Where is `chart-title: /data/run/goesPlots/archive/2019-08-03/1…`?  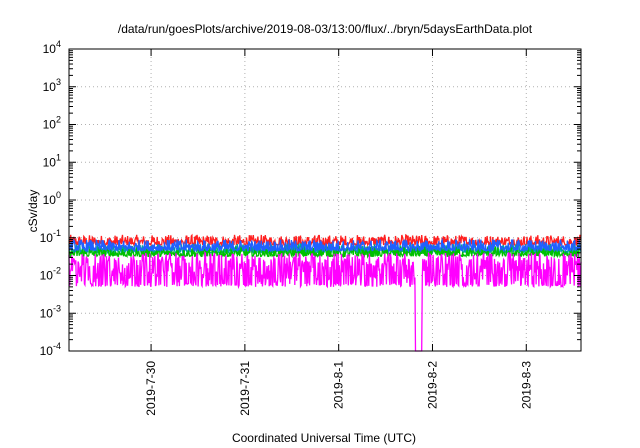
chart-title: /data/run/goesPlots/archive/2019-08-03/1… is located at coordinates (325, 29).